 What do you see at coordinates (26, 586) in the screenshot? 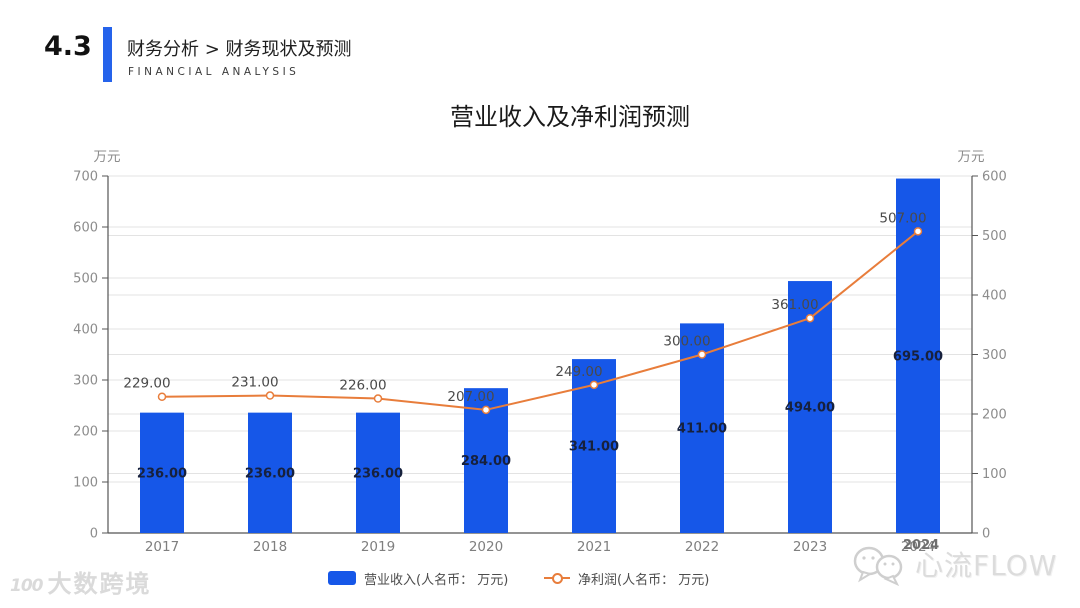
I see `dashu-logo-icon: 100` at bounding box center [26, 586].